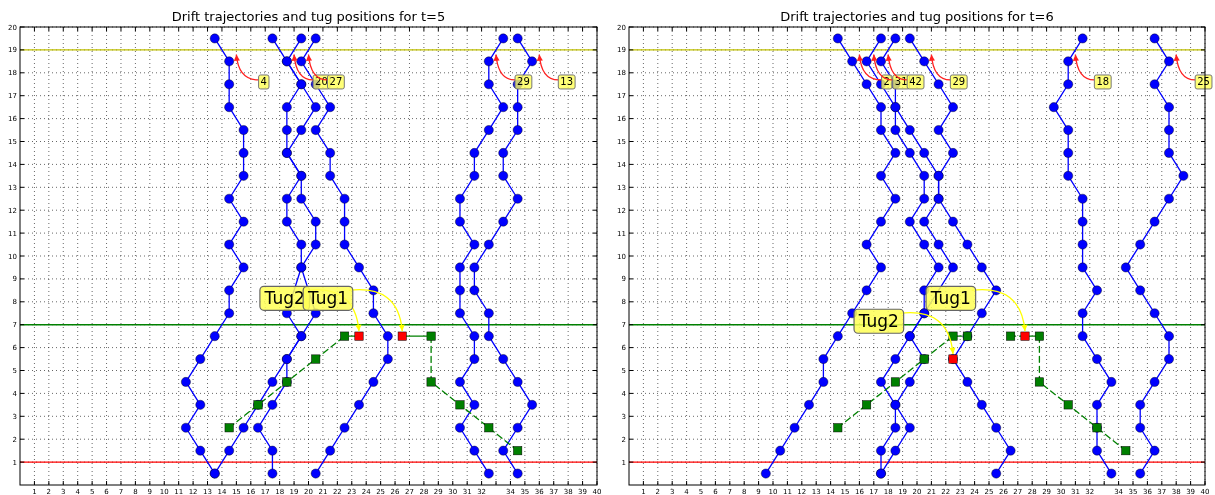  What do you see at coordinates (901, 82) in the screenshot?
I see `annotation: 31` at bounding box center [901, 82].